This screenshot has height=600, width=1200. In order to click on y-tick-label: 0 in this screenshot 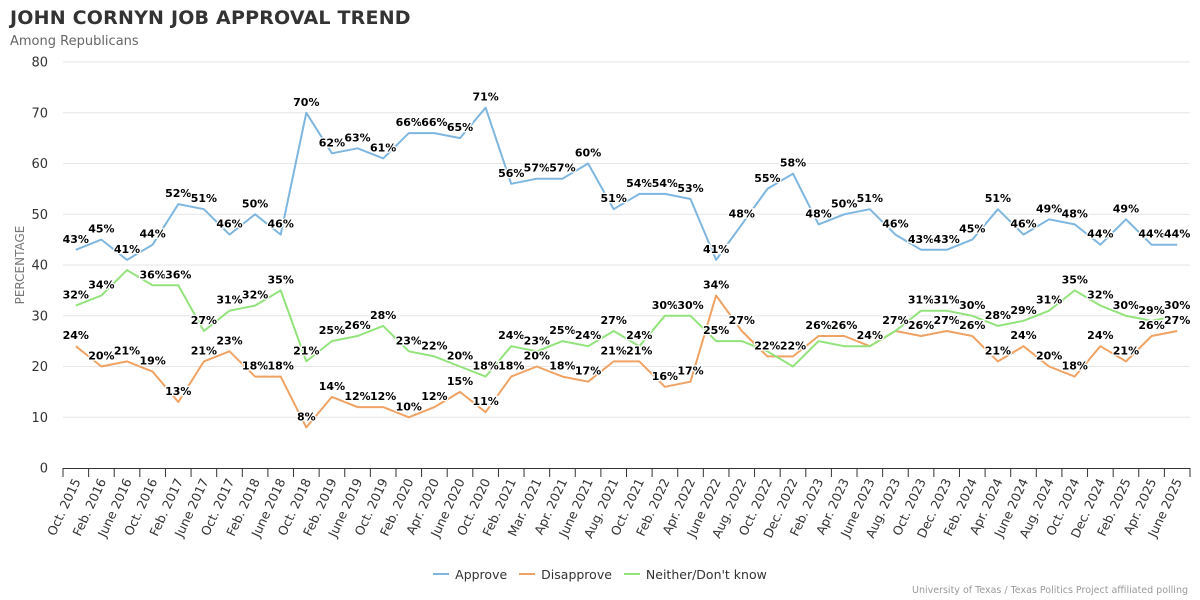, I will do `click(44, 469)`.